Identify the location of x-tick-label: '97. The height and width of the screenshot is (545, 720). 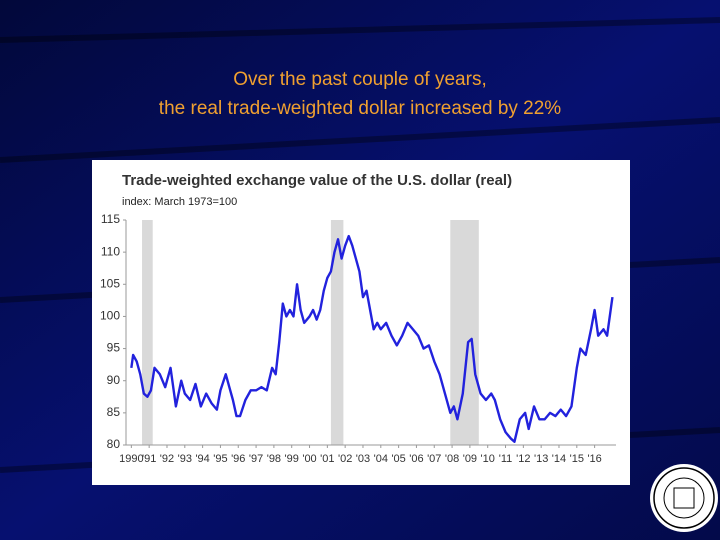
(256, 459).